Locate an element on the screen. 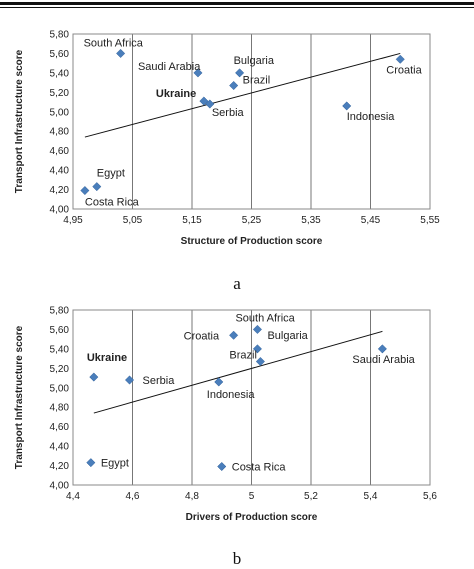 Image resolution: width=474 pixels, height=569 pixels. header-thin-line is located at coordinates (237, 7).